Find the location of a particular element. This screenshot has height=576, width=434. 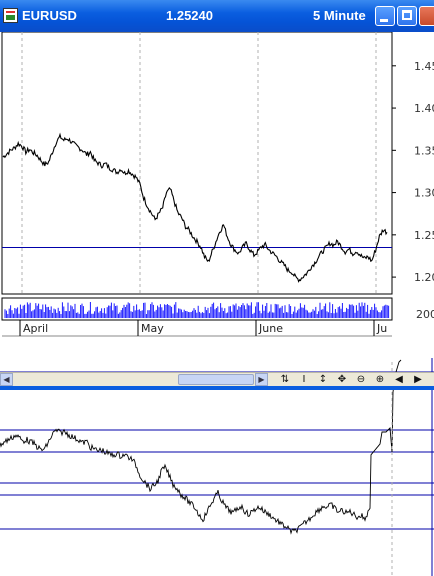

crosshair-icon: ✥ is located at coordinates (342, 379).